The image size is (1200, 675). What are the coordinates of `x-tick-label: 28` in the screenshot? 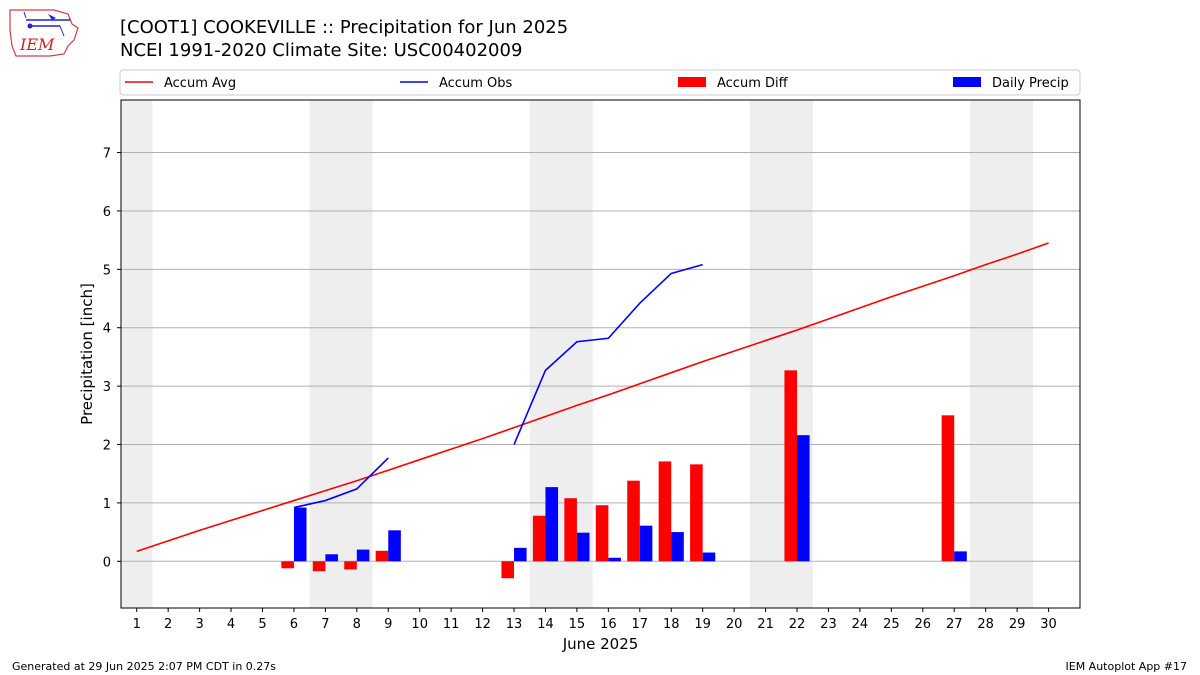 It's located at (985, 624).